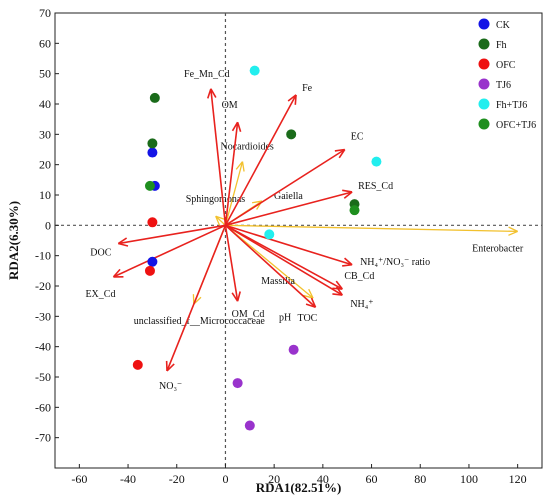  What do you see at coordinates (170, 386) in the screenshot?
I see `env-vector-label: NO₃⁻` at bounding box center [170, 386].